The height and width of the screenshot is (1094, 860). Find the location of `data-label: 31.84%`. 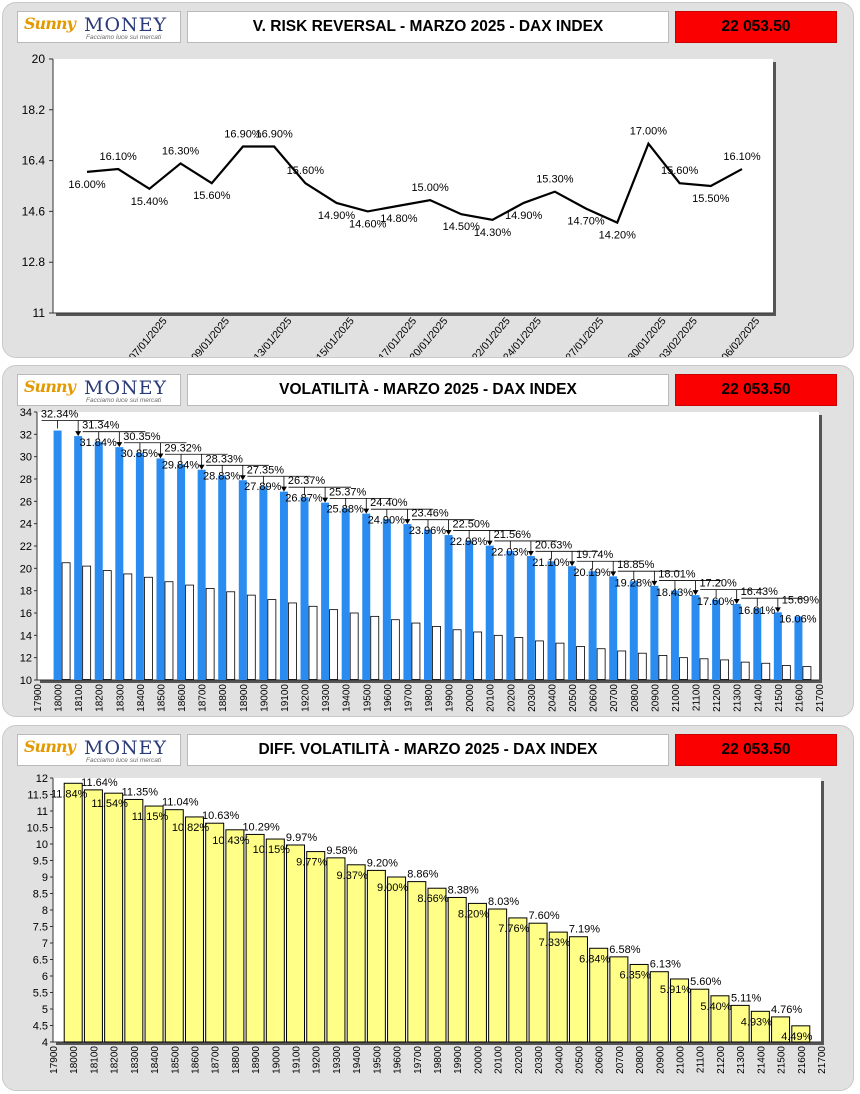

data-label: 31.84% is located at coordinates (99, 443).